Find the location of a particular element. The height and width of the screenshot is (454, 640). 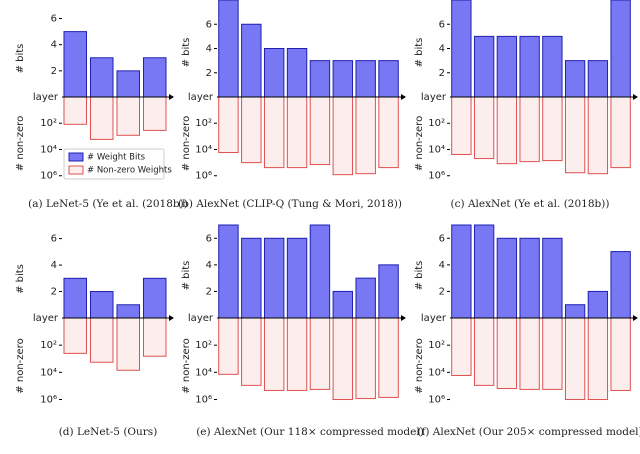

legend-swatch is located at coordinates (76, 157).